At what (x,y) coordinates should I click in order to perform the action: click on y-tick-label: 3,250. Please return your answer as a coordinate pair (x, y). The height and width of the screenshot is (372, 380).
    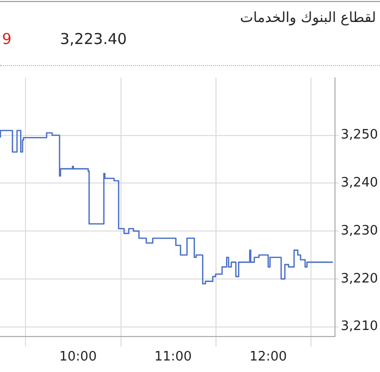
    Looking at the image, I should click on (359, 135).